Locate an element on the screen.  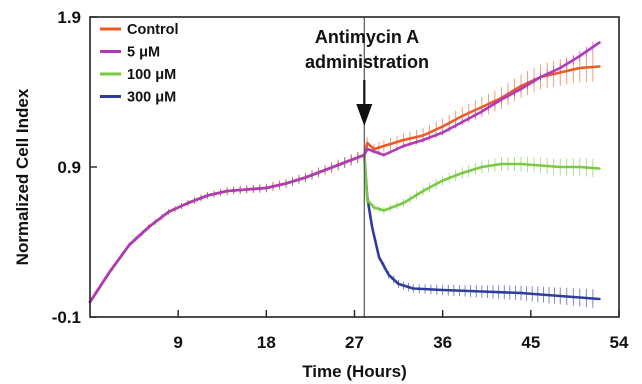
x-tick-label: 36 is located at coordinates (442, 342).